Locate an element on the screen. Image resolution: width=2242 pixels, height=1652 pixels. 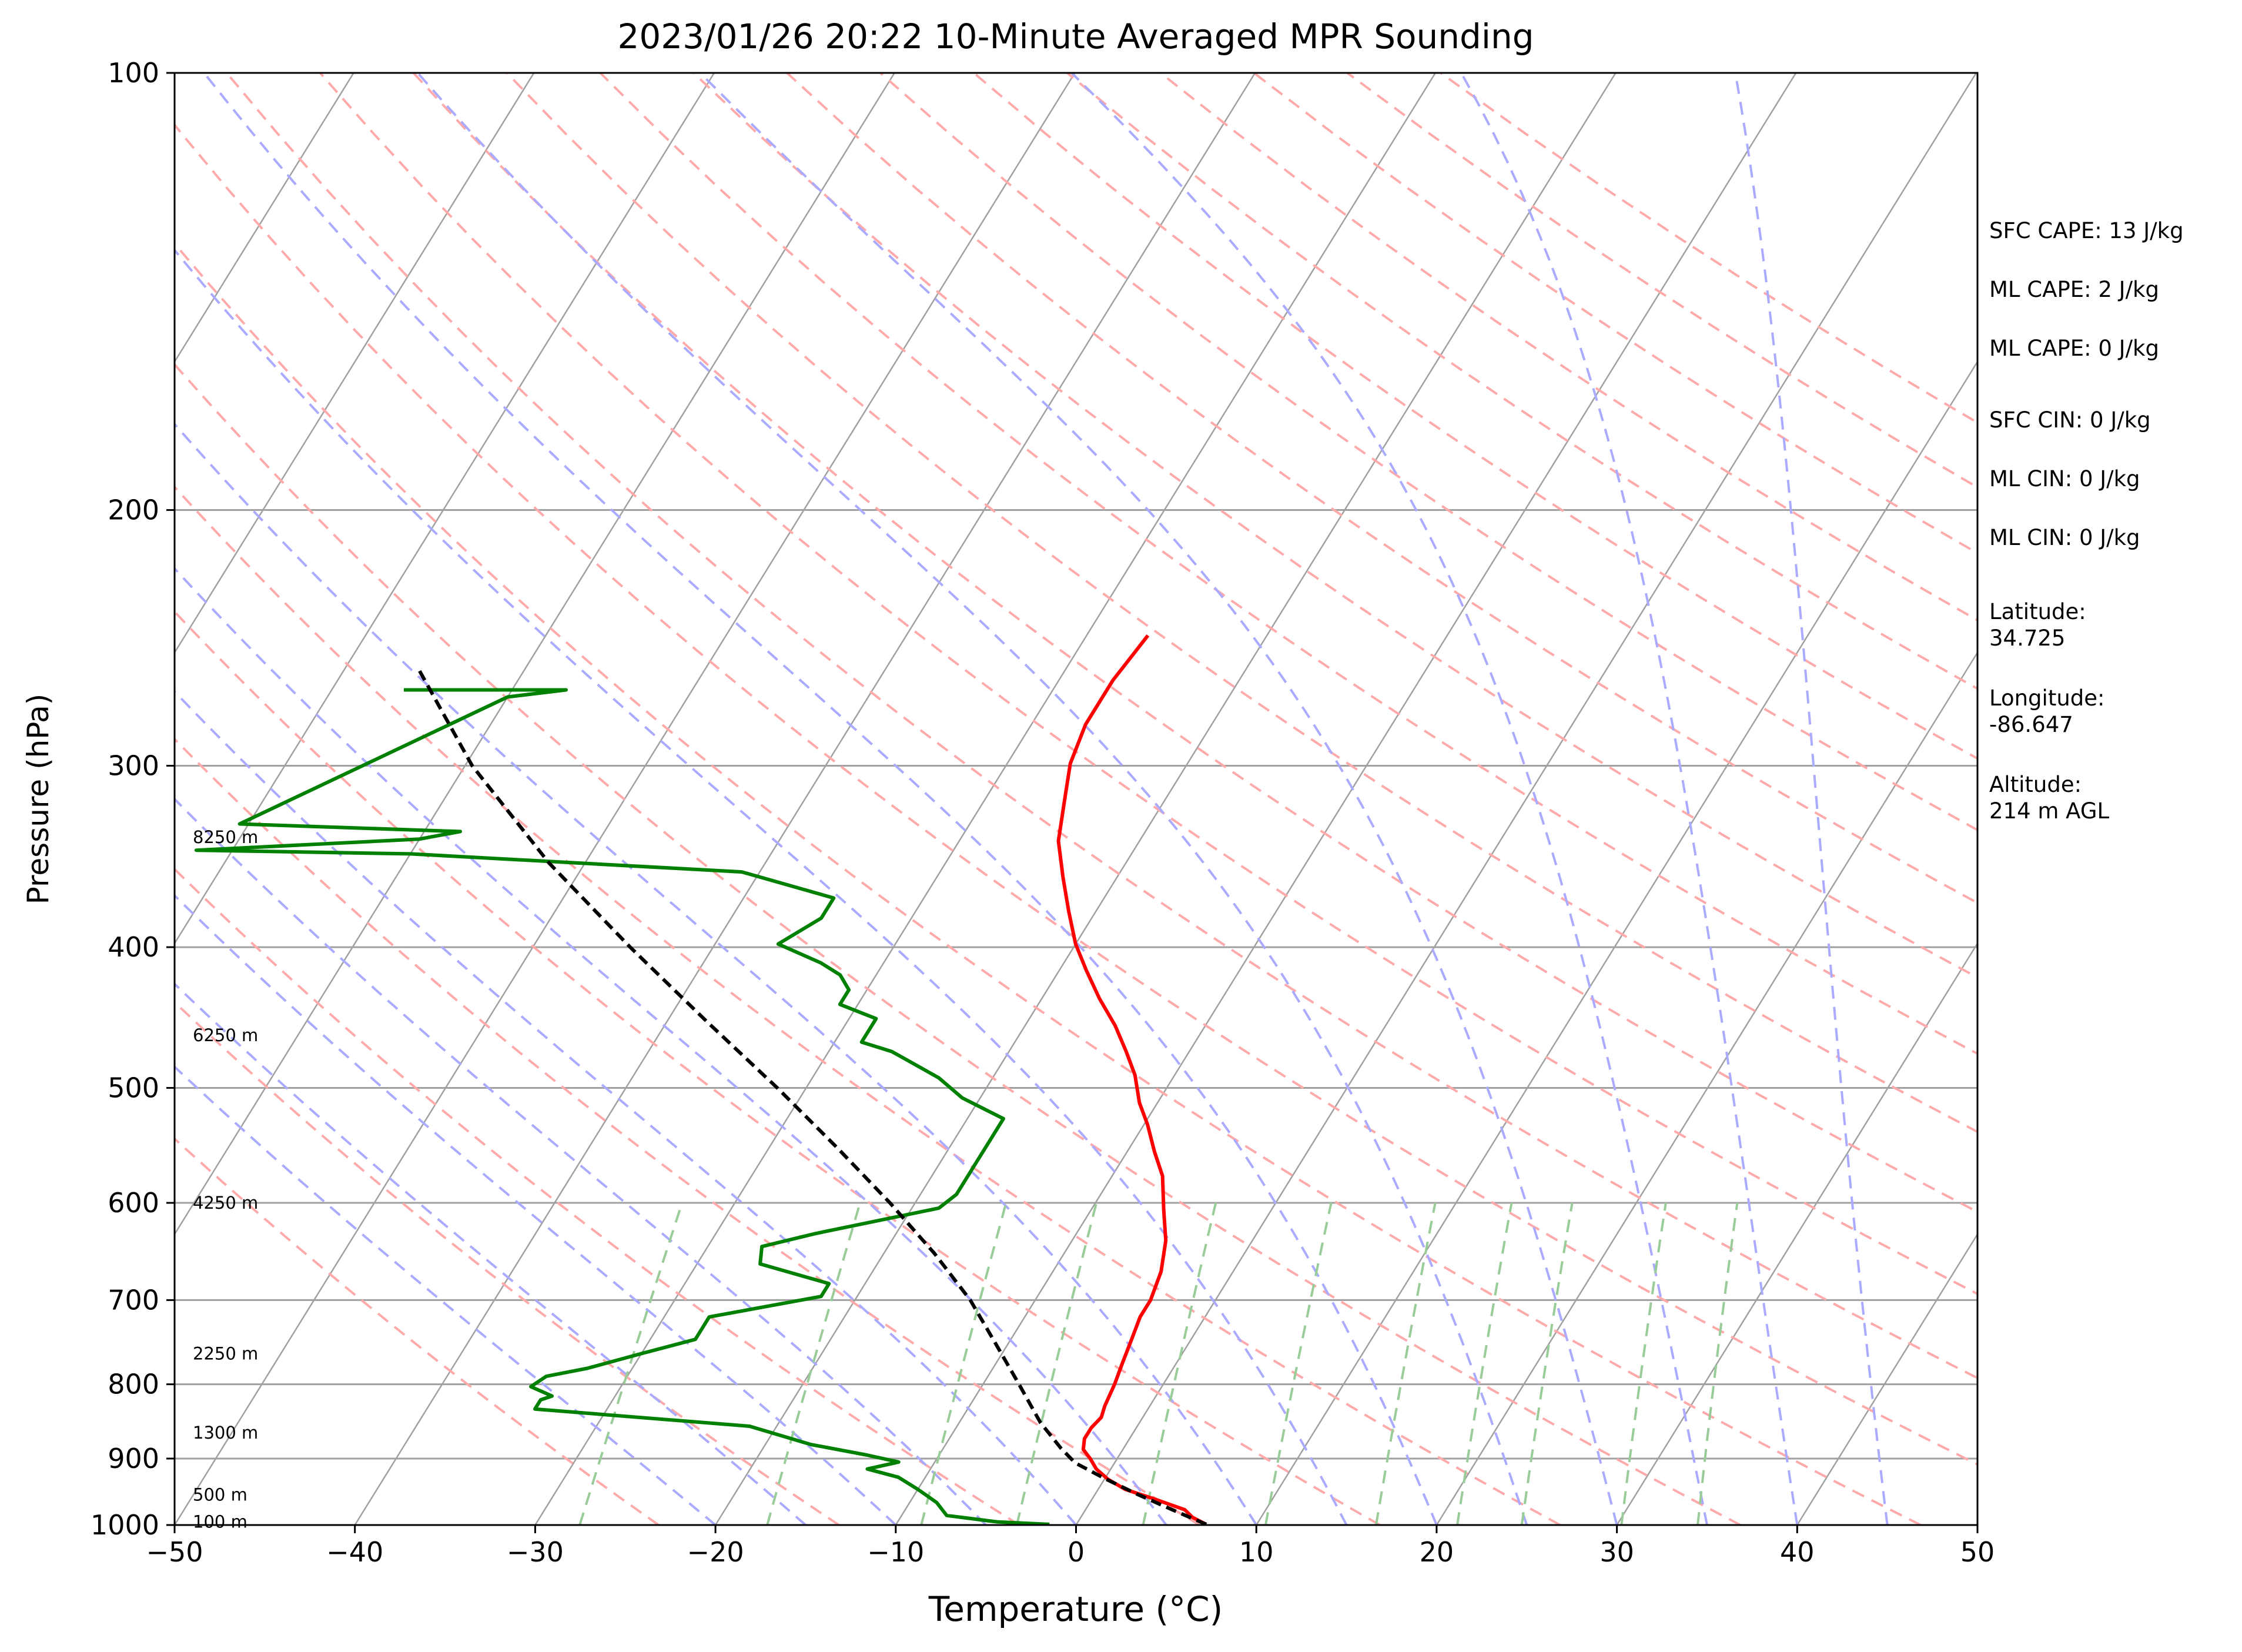
x-tick-label: 0 is located at coordinates (1076, 1552).